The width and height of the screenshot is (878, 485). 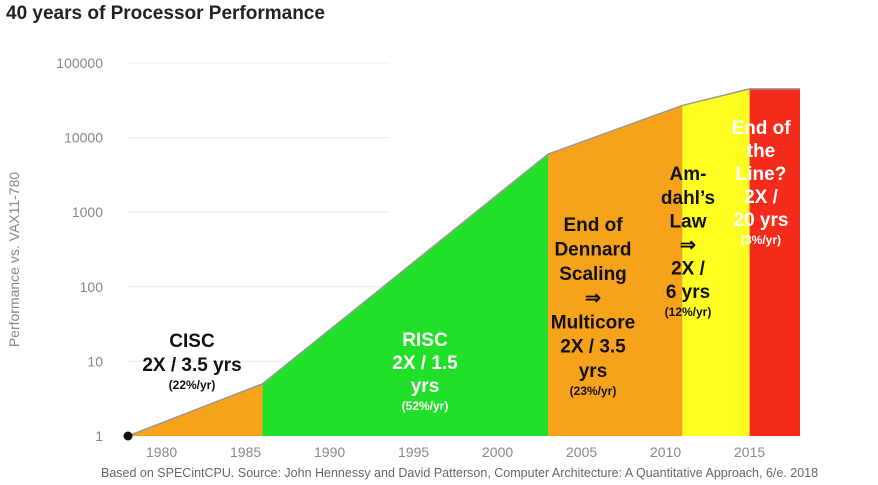 I want to click on x-tick-label: 1995, so click(x=413, y=452).